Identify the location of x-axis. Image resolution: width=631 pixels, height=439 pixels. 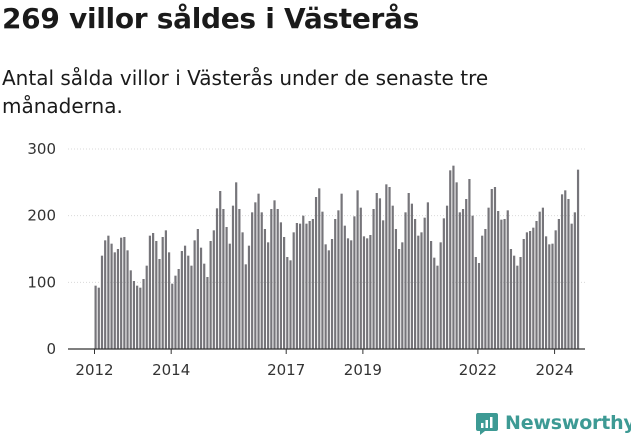
(326, 351).